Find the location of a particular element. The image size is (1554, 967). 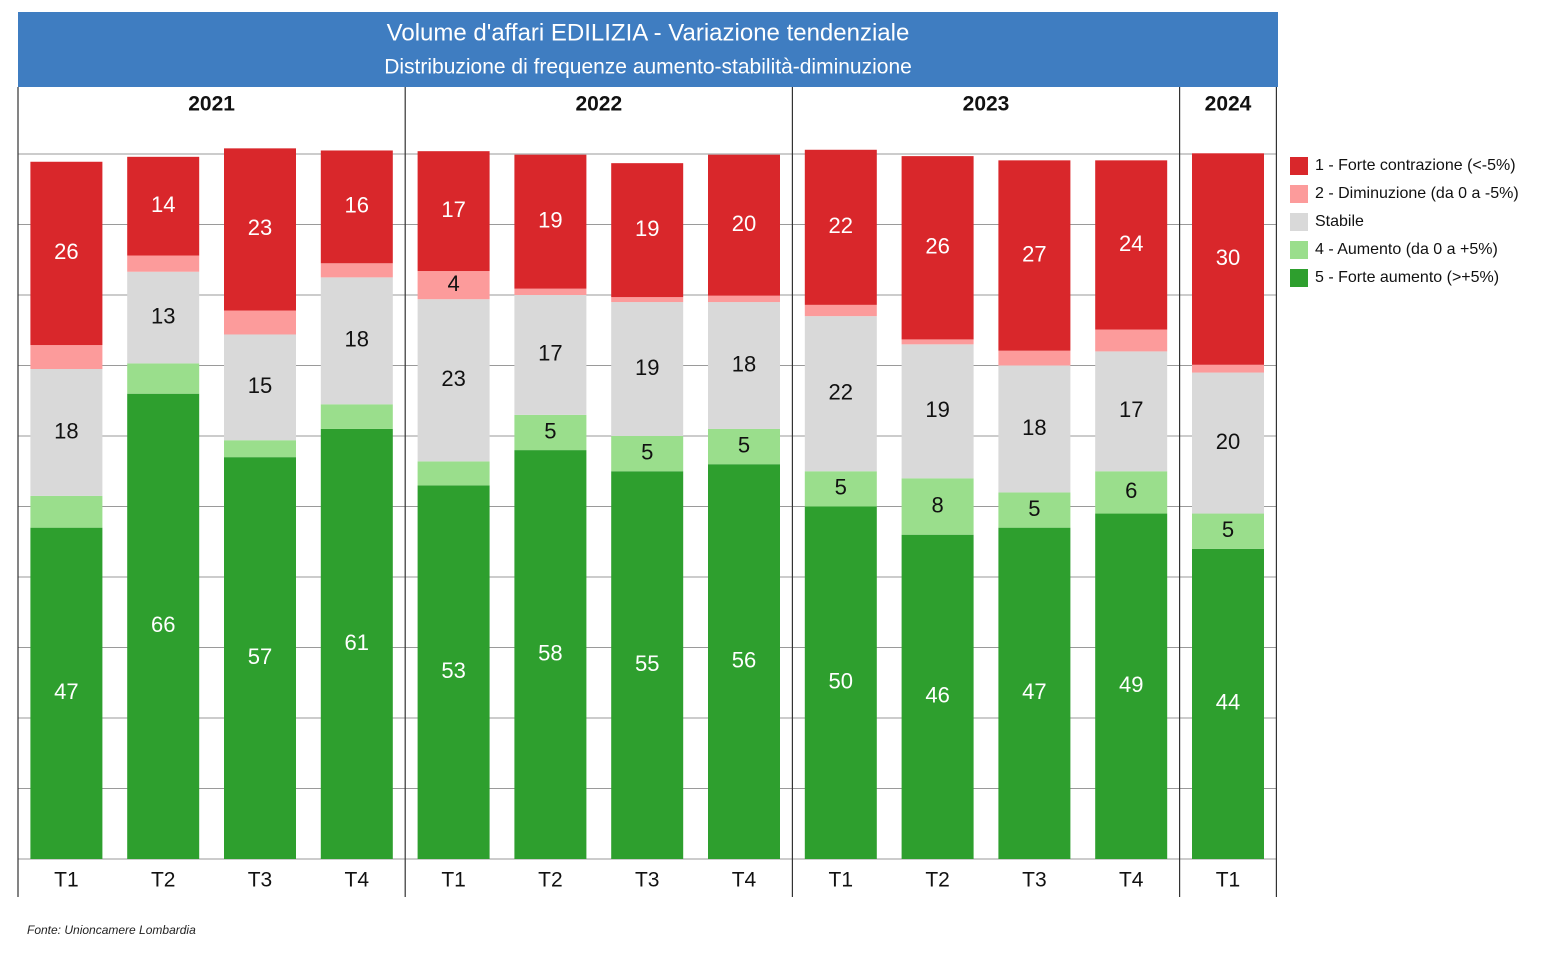

value-label: 58 is located at coordinates (550, 652).